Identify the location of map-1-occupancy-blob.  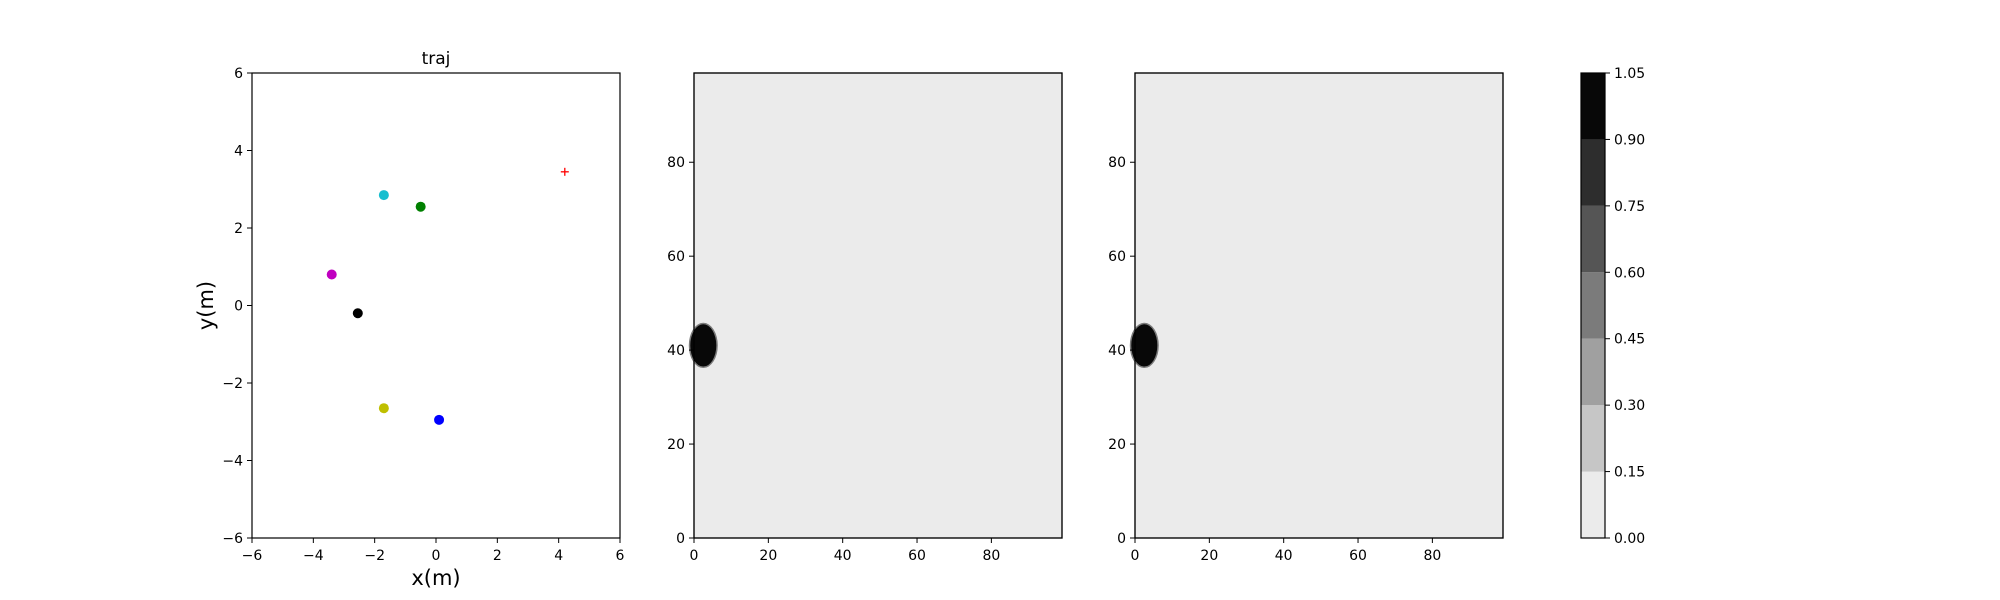
(875, 305).